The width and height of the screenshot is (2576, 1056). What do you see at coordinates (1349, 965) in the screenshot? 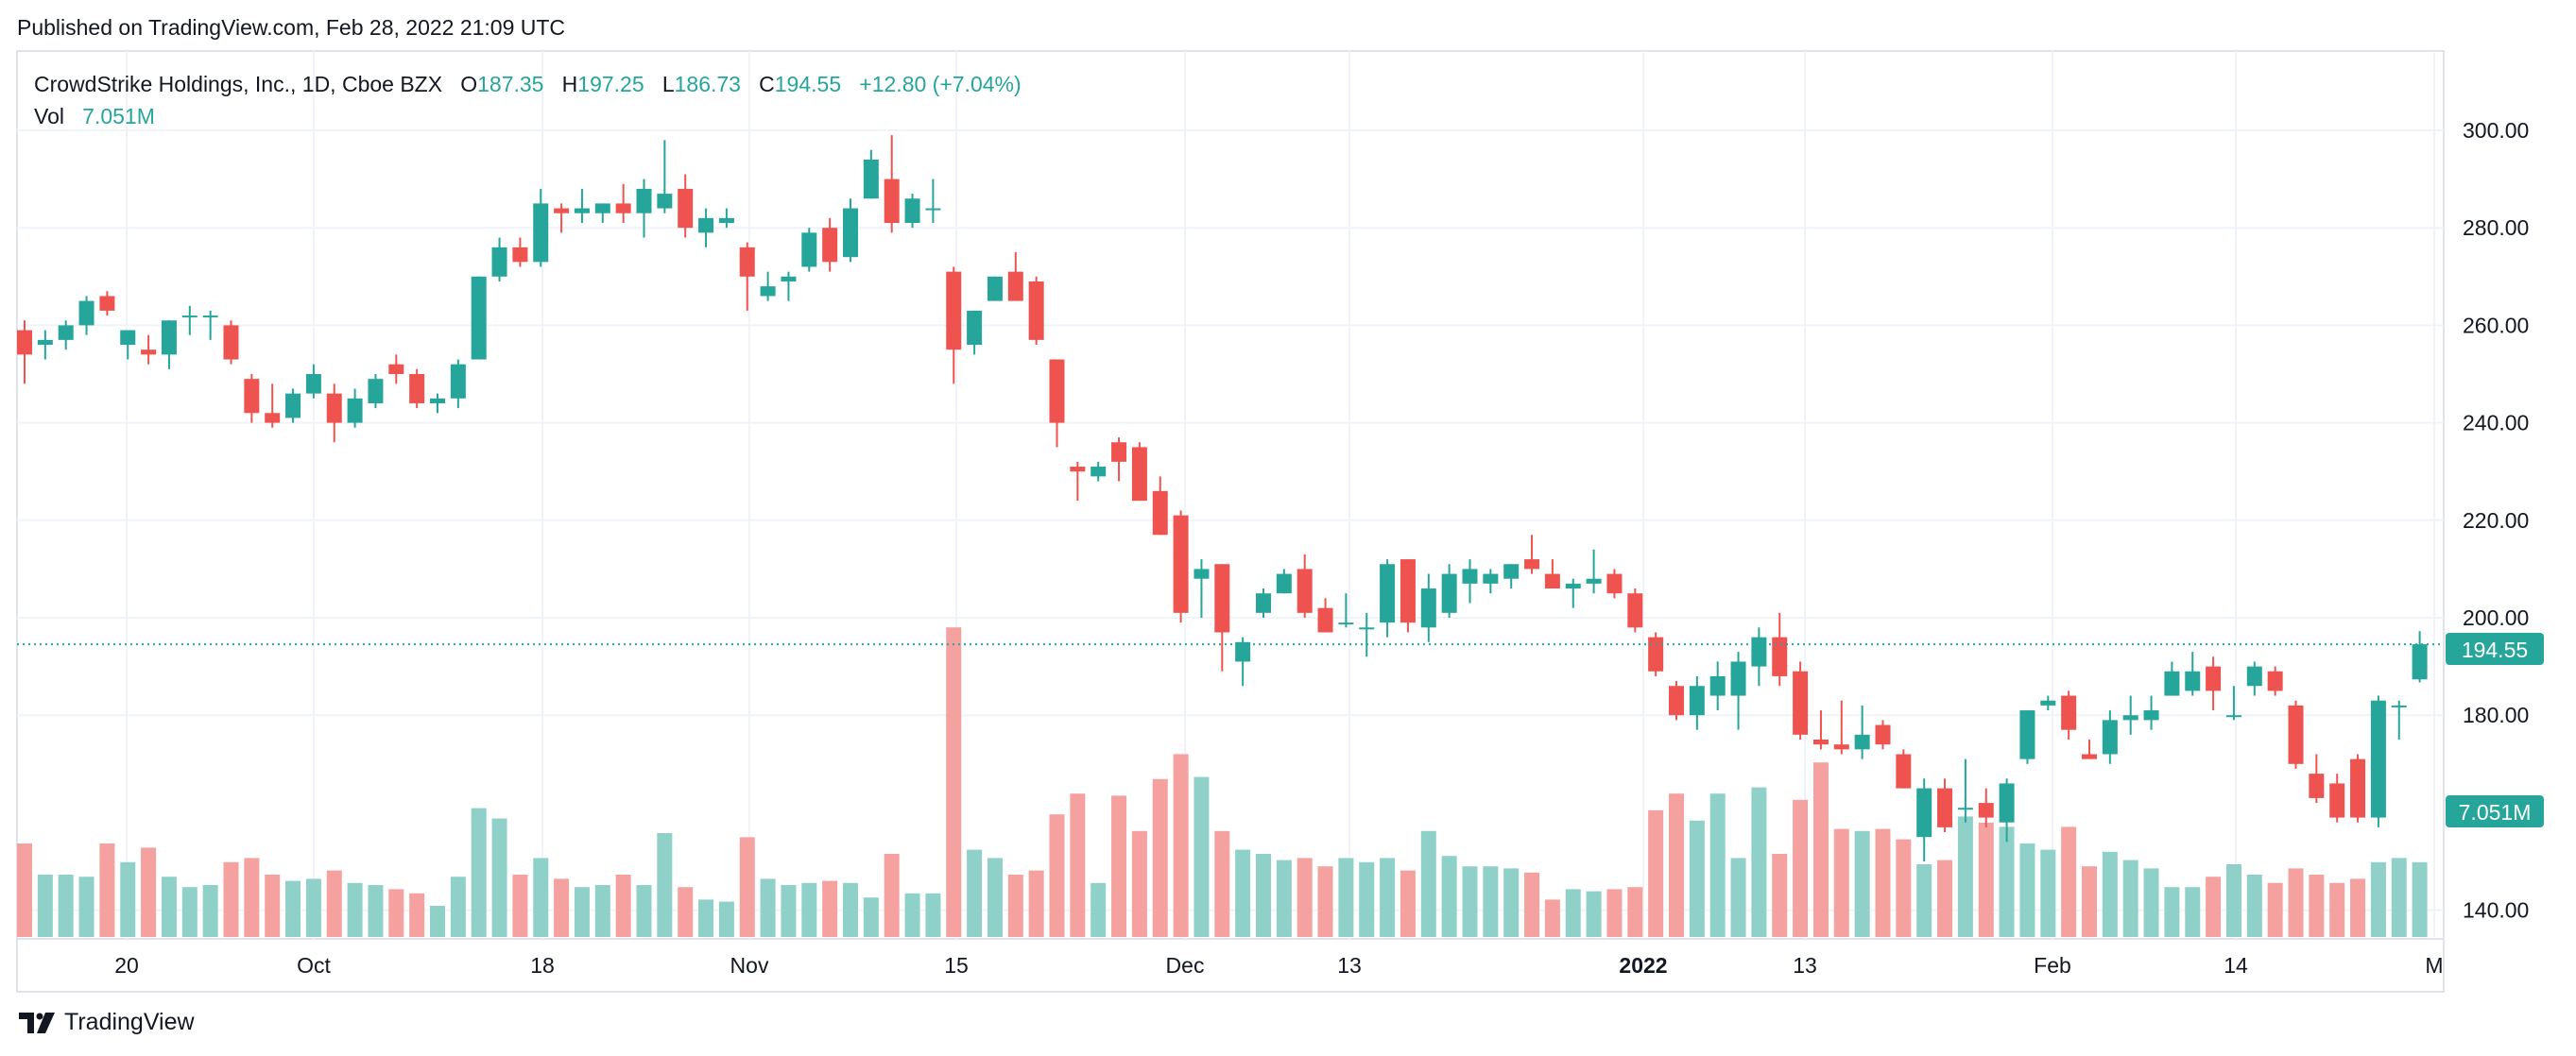
I see `x-tick-label: 13` at bounding box center [1349, 965].